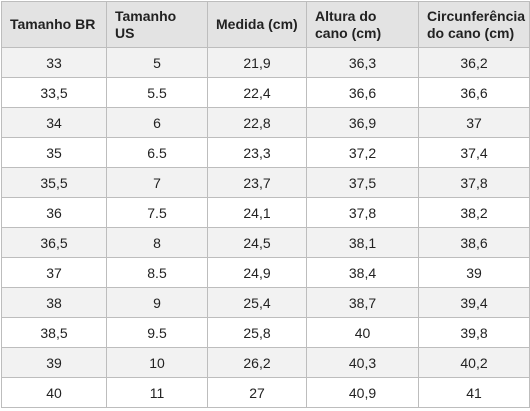 The height and width of the screenshot is (411, 530). Describe the element at coordinates (54, 152) in the screenshot. I see `table-cell: 35` at that location.